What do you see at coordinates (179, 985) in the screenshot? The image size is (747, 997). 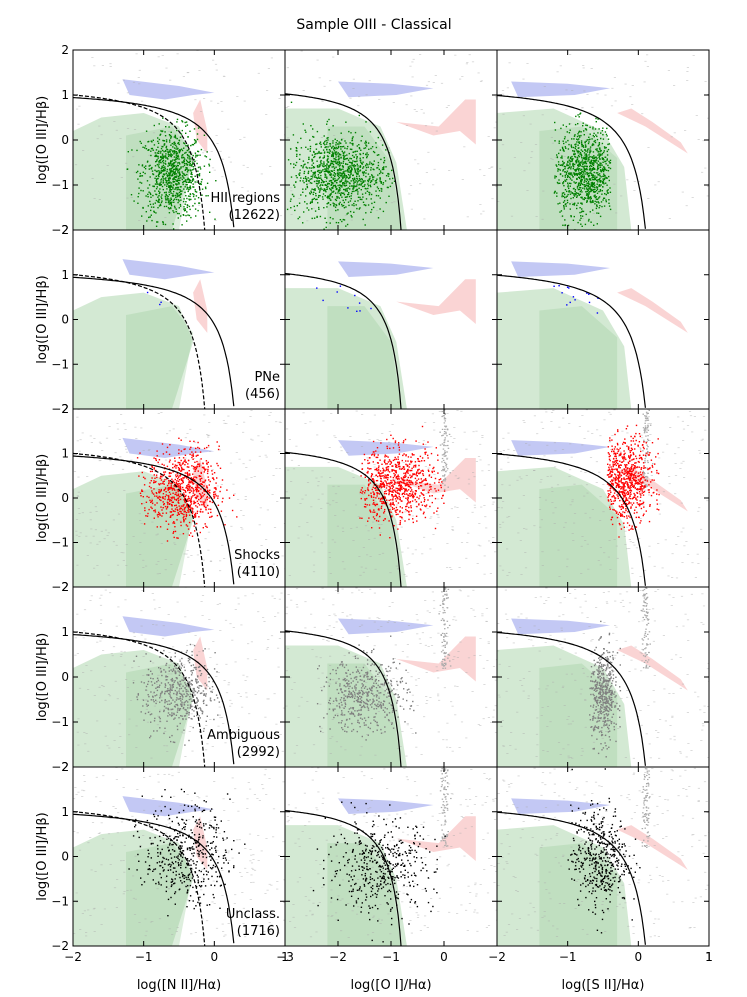 I see `x-axis-label: log([N II]/Hα)` at bounding box center [179, 985].